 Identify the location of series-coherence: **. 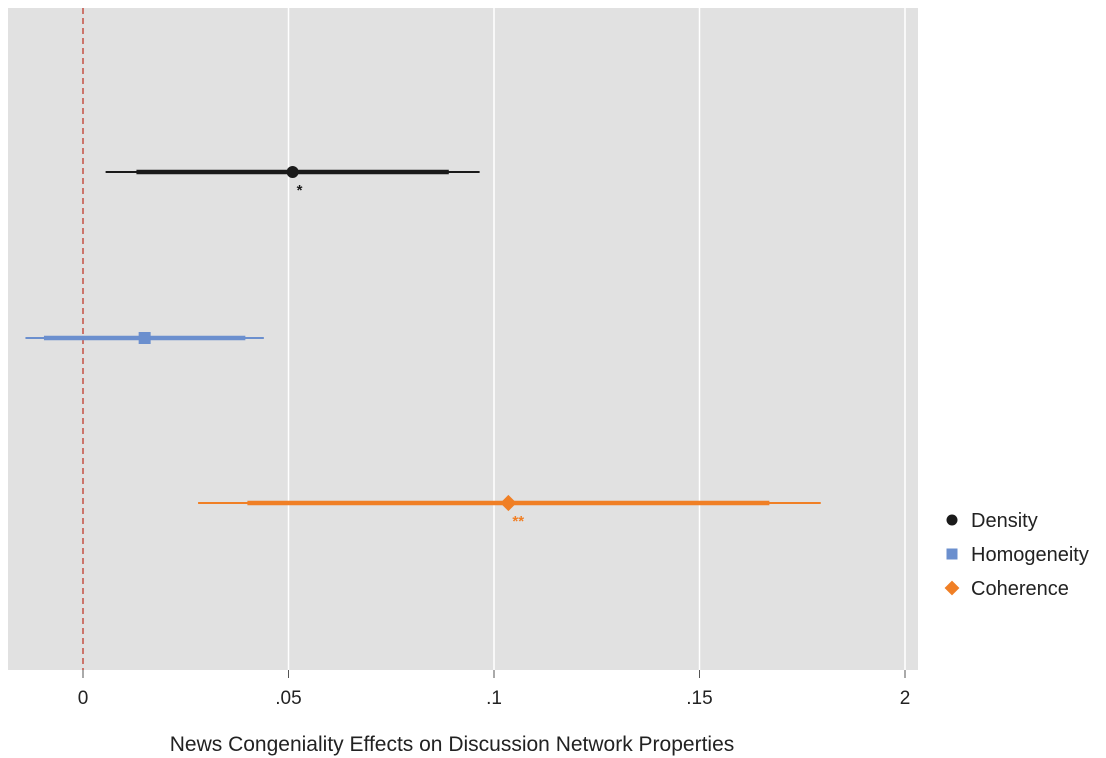
(509, 512).